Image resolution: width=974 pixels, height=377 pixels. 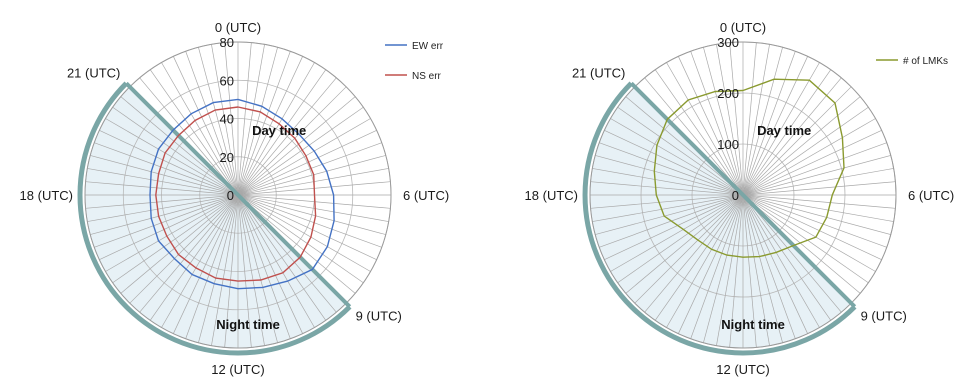 What do you see at coordinates (93, 72) in the screenshot?
I see `angle-label: 21 (UTC)` at bounding box center [93, 72].